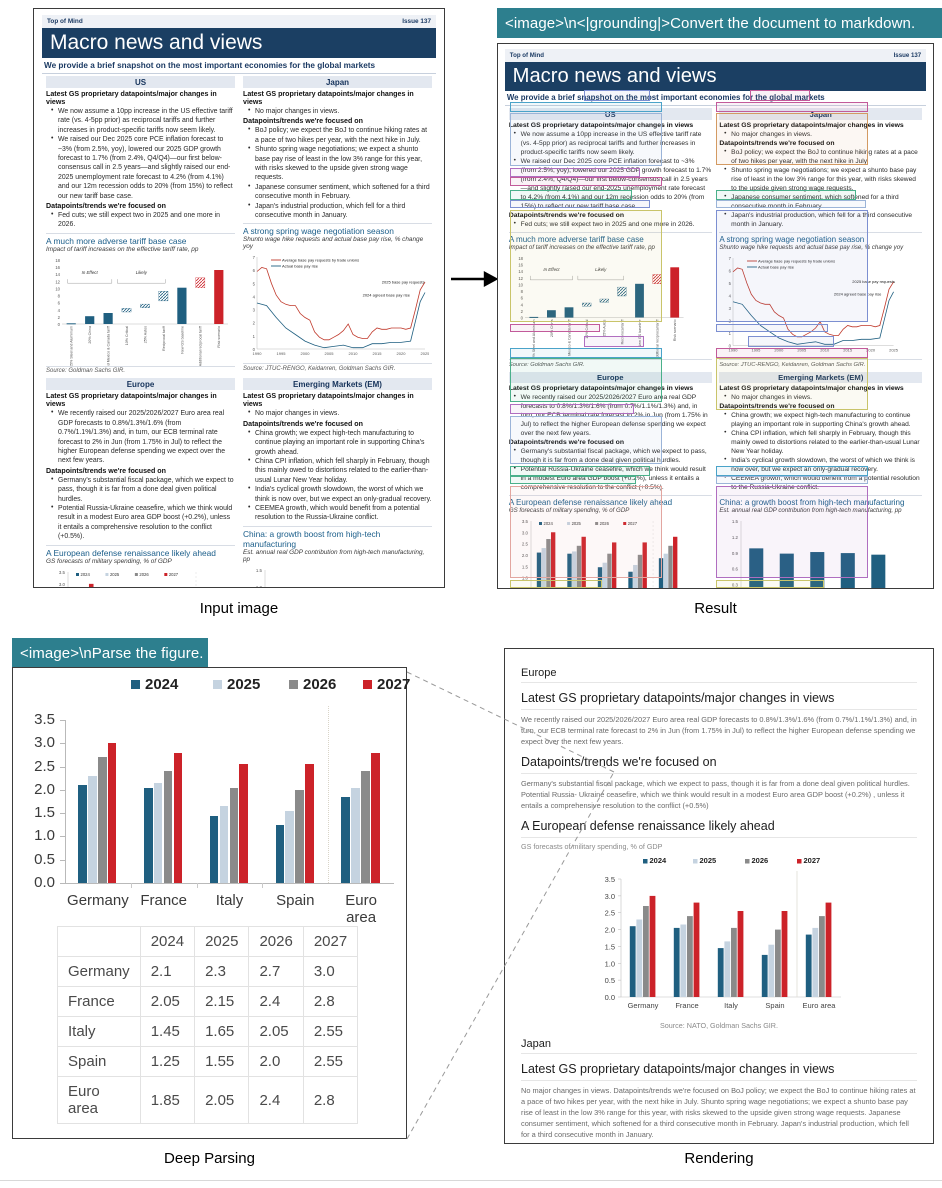 The height and width of the screenshot is (1188, 942). What do you see at coordinates (276, 941) in the screenshot?
I see `table-header-cell: 2026` at bounding box center [276, 941].